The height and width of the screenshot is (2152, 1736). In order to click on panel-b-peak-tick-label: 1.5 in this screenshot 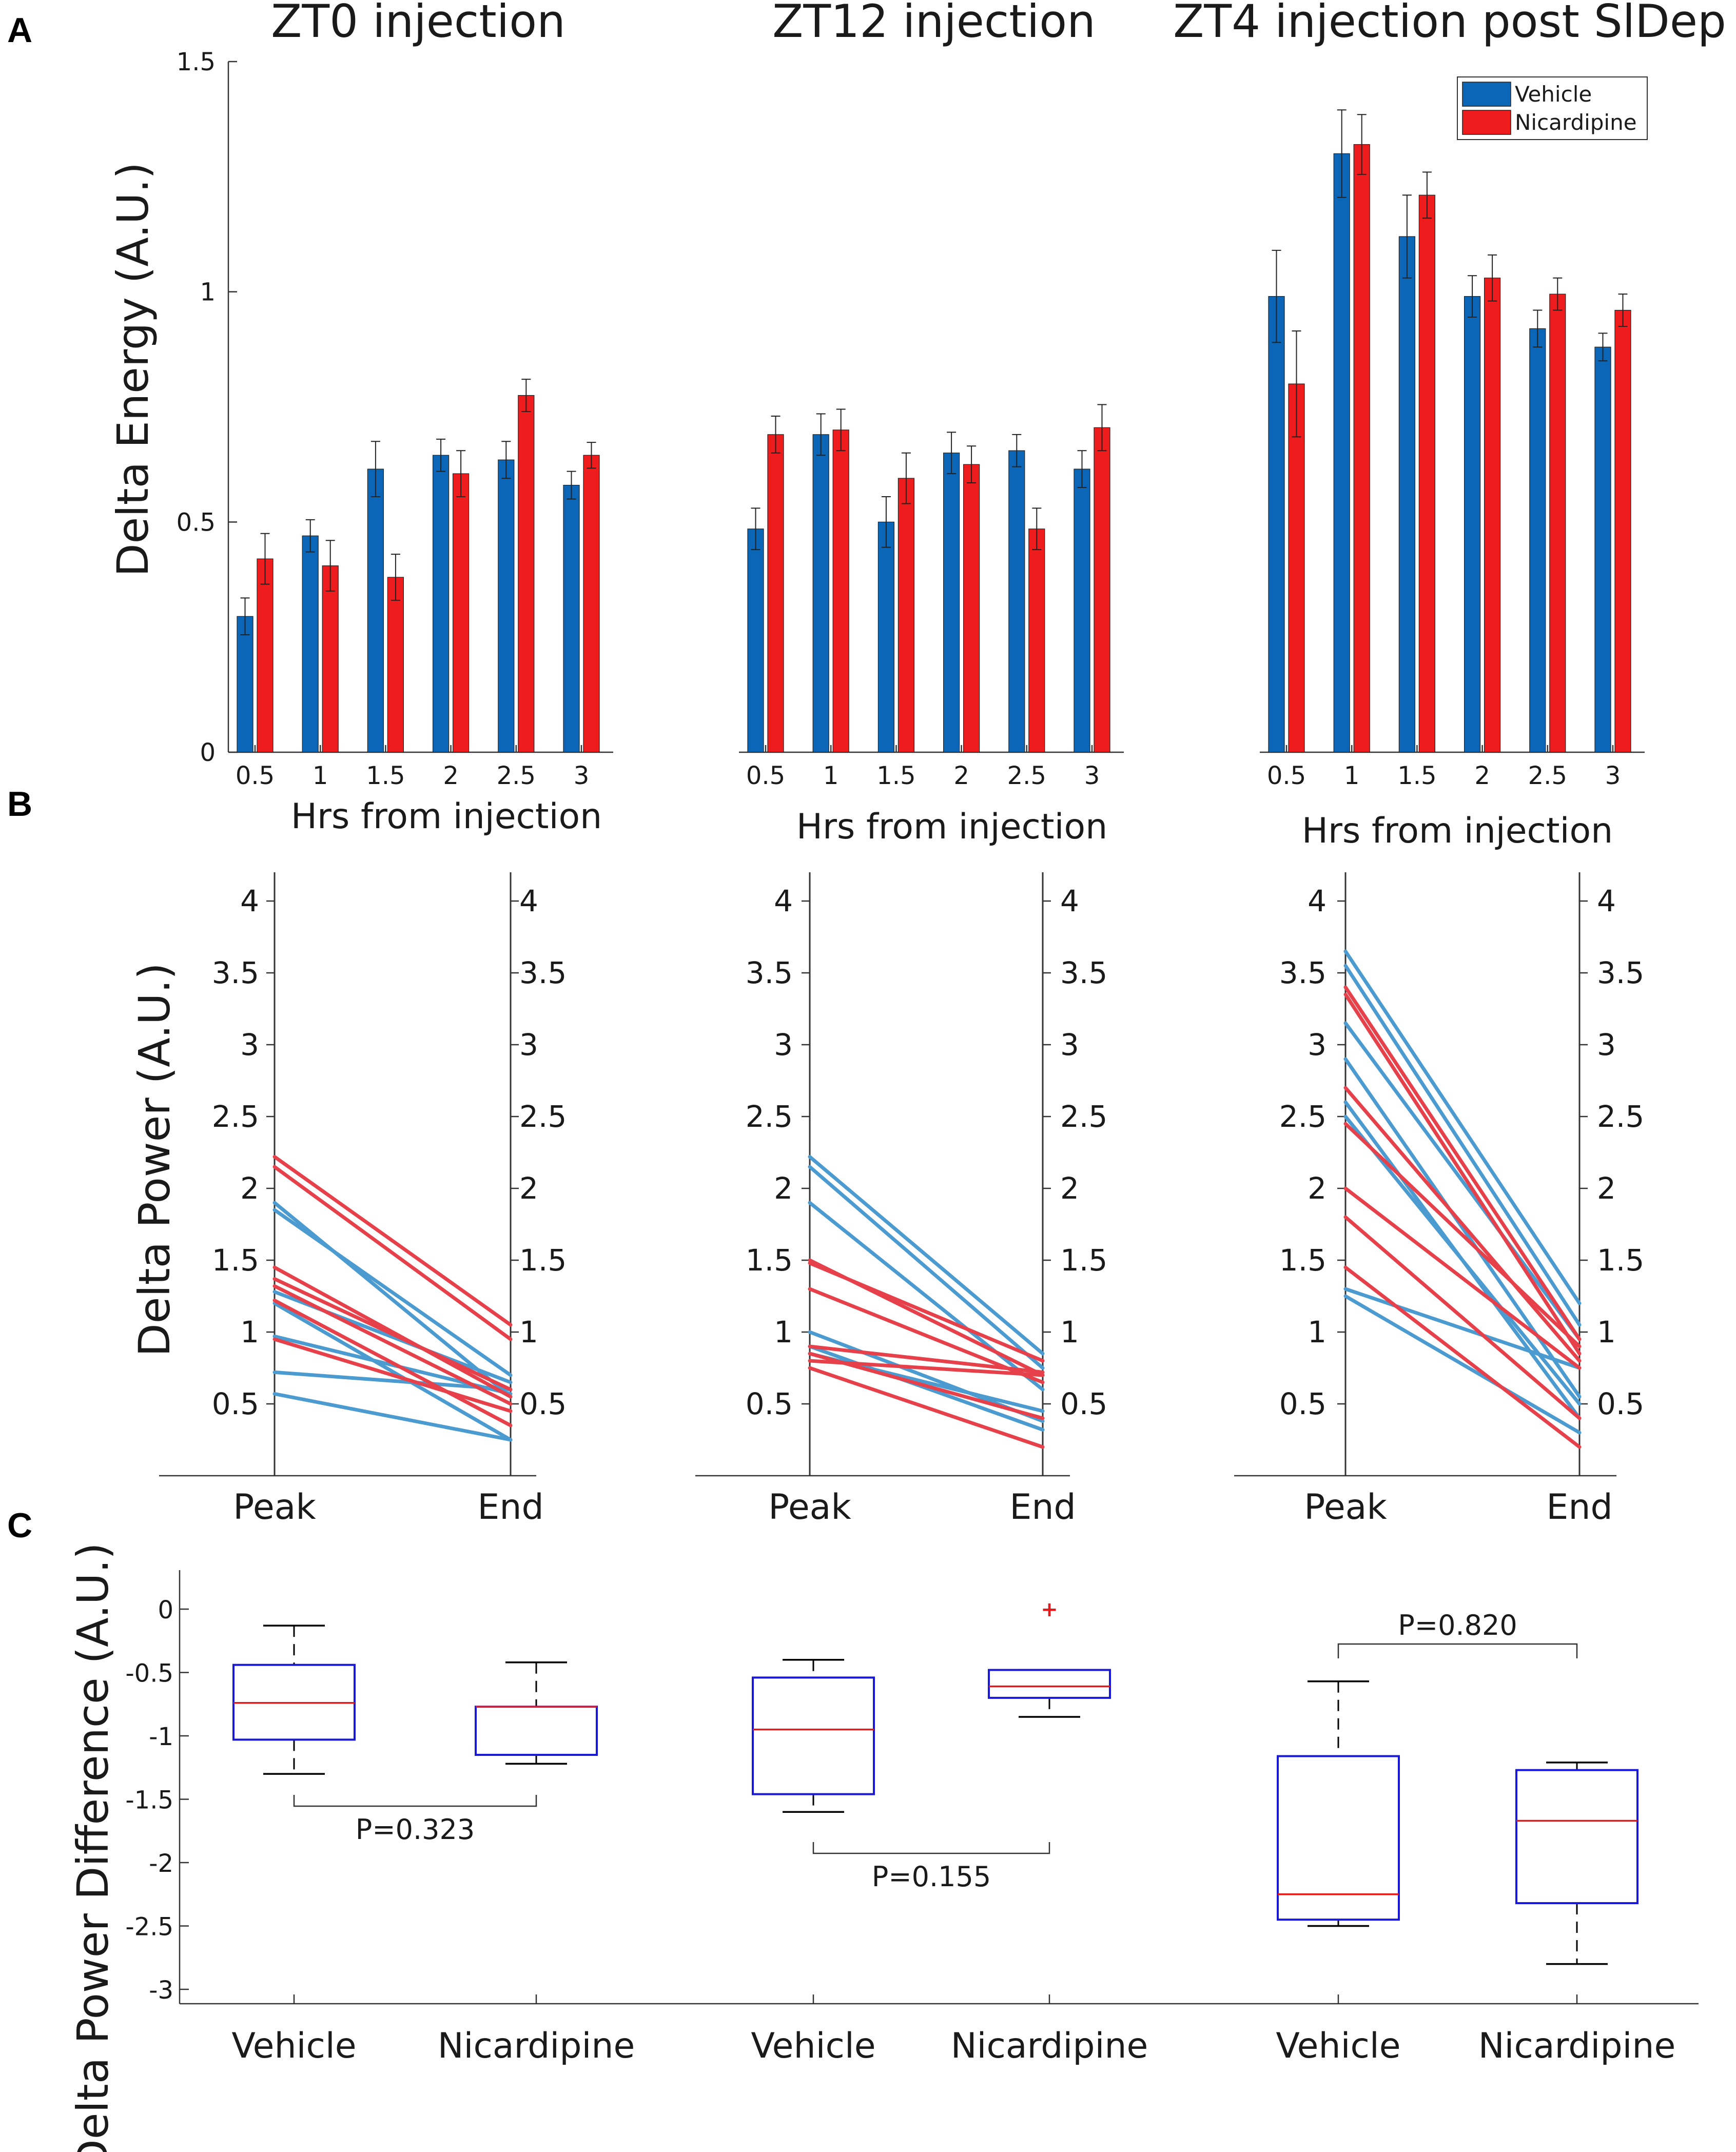, I will do `click(235, 1260)`.